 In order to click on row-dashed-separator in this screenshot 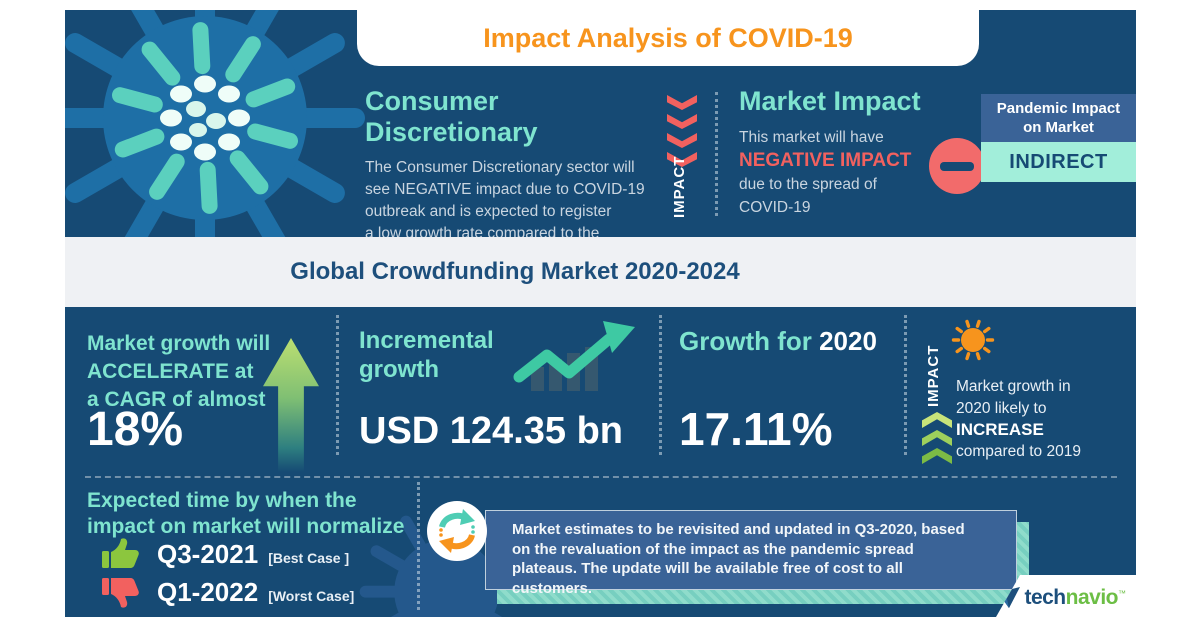, I will do `click(601, 477)`.